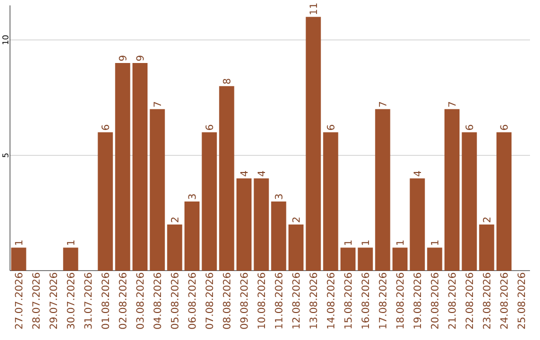  What do you see at coordinates (366, 300) in the screenshot?
I see `x-tick-label: 16.08.2026` at bounding box center [366, 300].